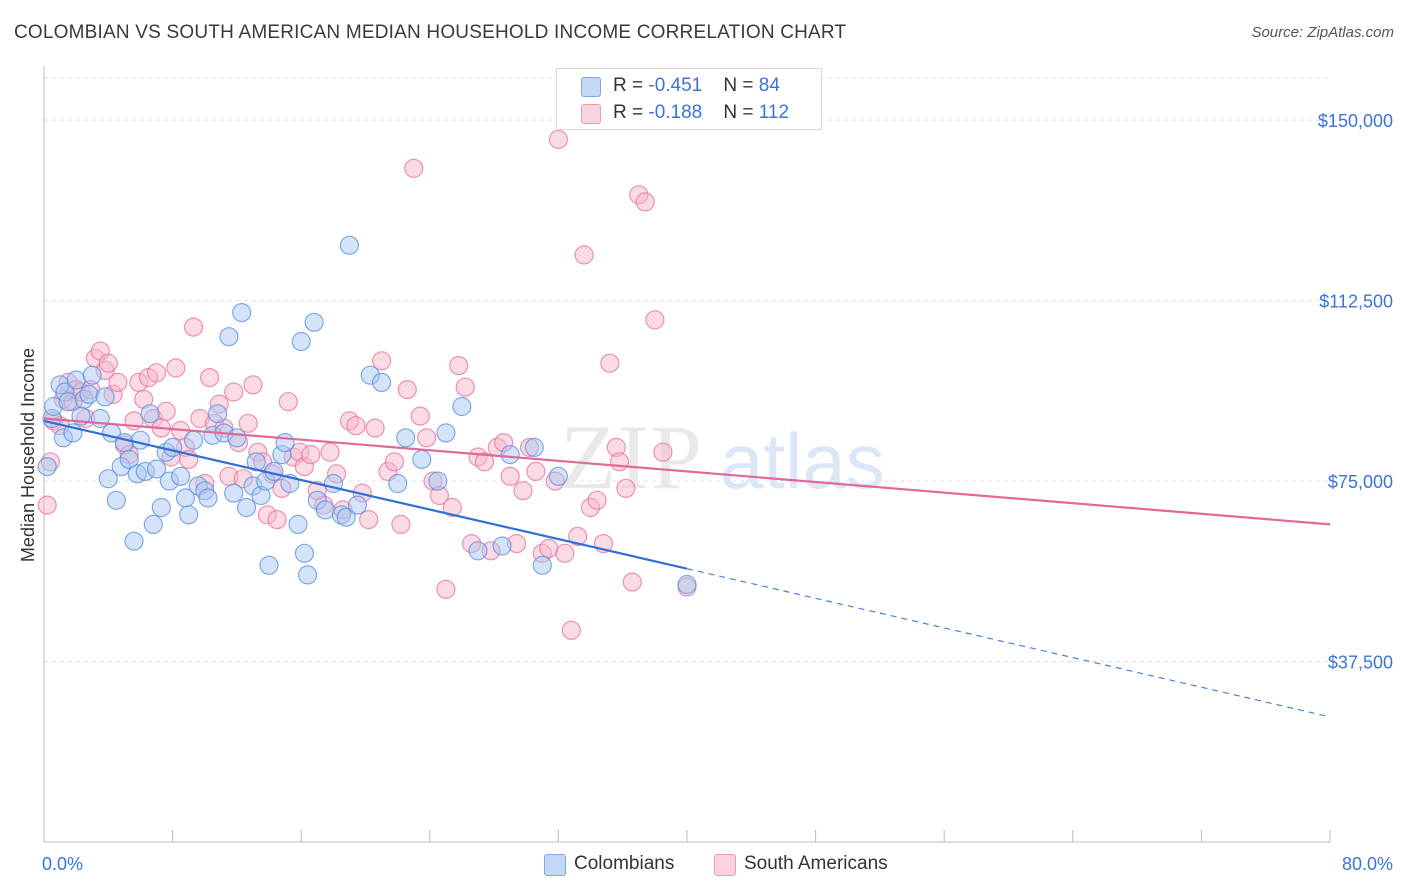 Image resolution: width=1406 pixels, height=892 pixels. I want to click on legend-text: R = -0.188 N = 112, so click(701, 112).